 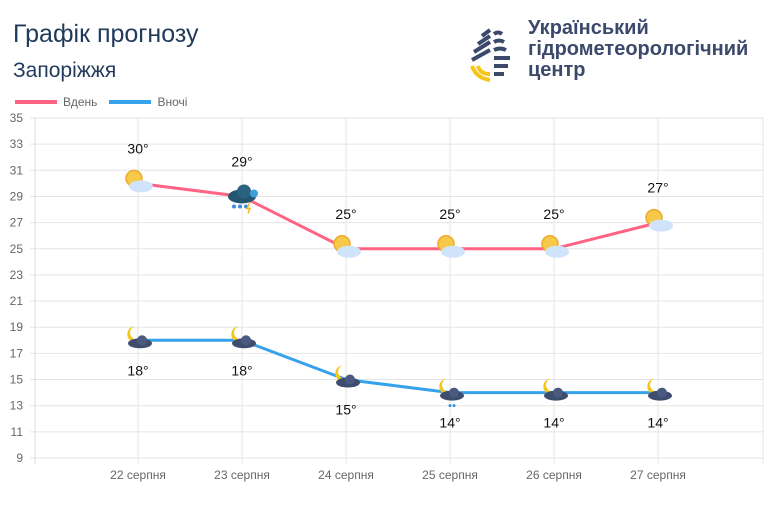 What do you see at coordinates (80, 102) in the screenshot?
I see `legend-label-day: Вдень` at bounding box center [80, 102].